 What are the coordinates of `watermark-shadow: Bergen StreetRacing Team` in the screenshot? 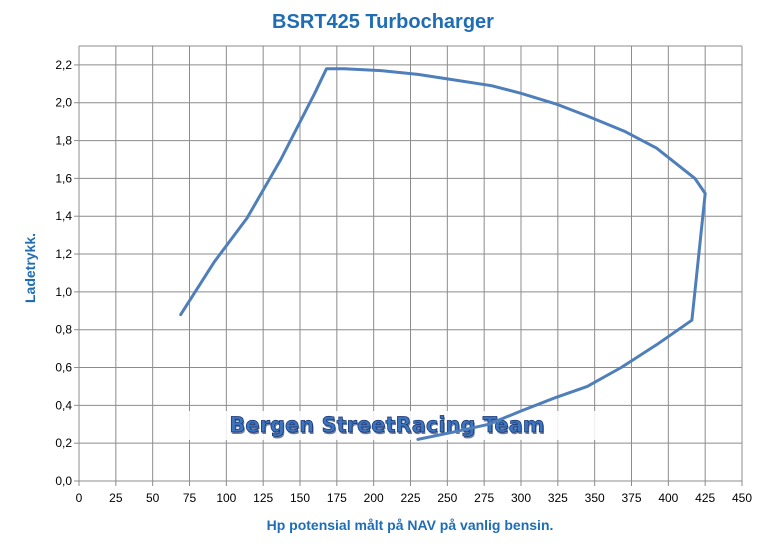 It's located at (387, 427).